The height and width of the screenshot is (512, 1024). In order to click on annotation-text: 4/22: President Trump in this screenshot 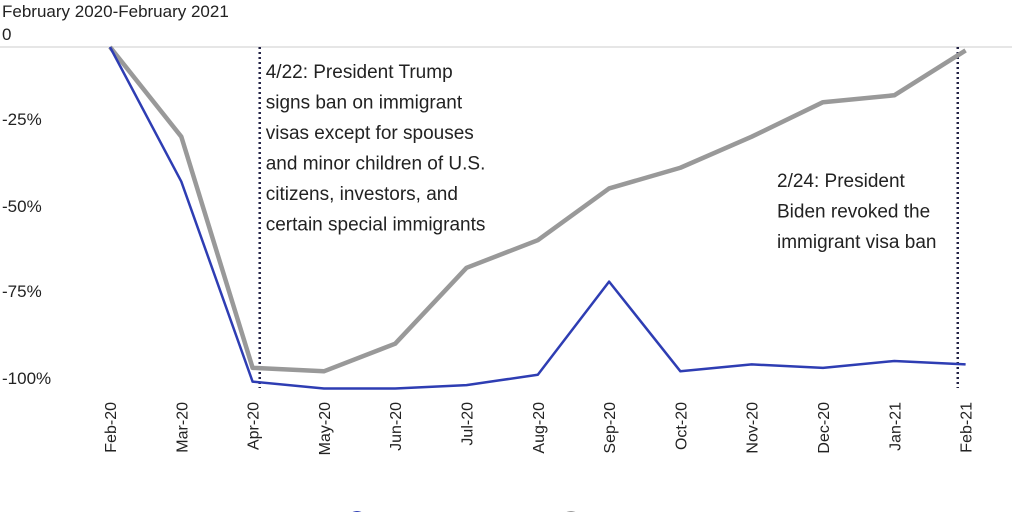, I will do `click(359, 72)`.